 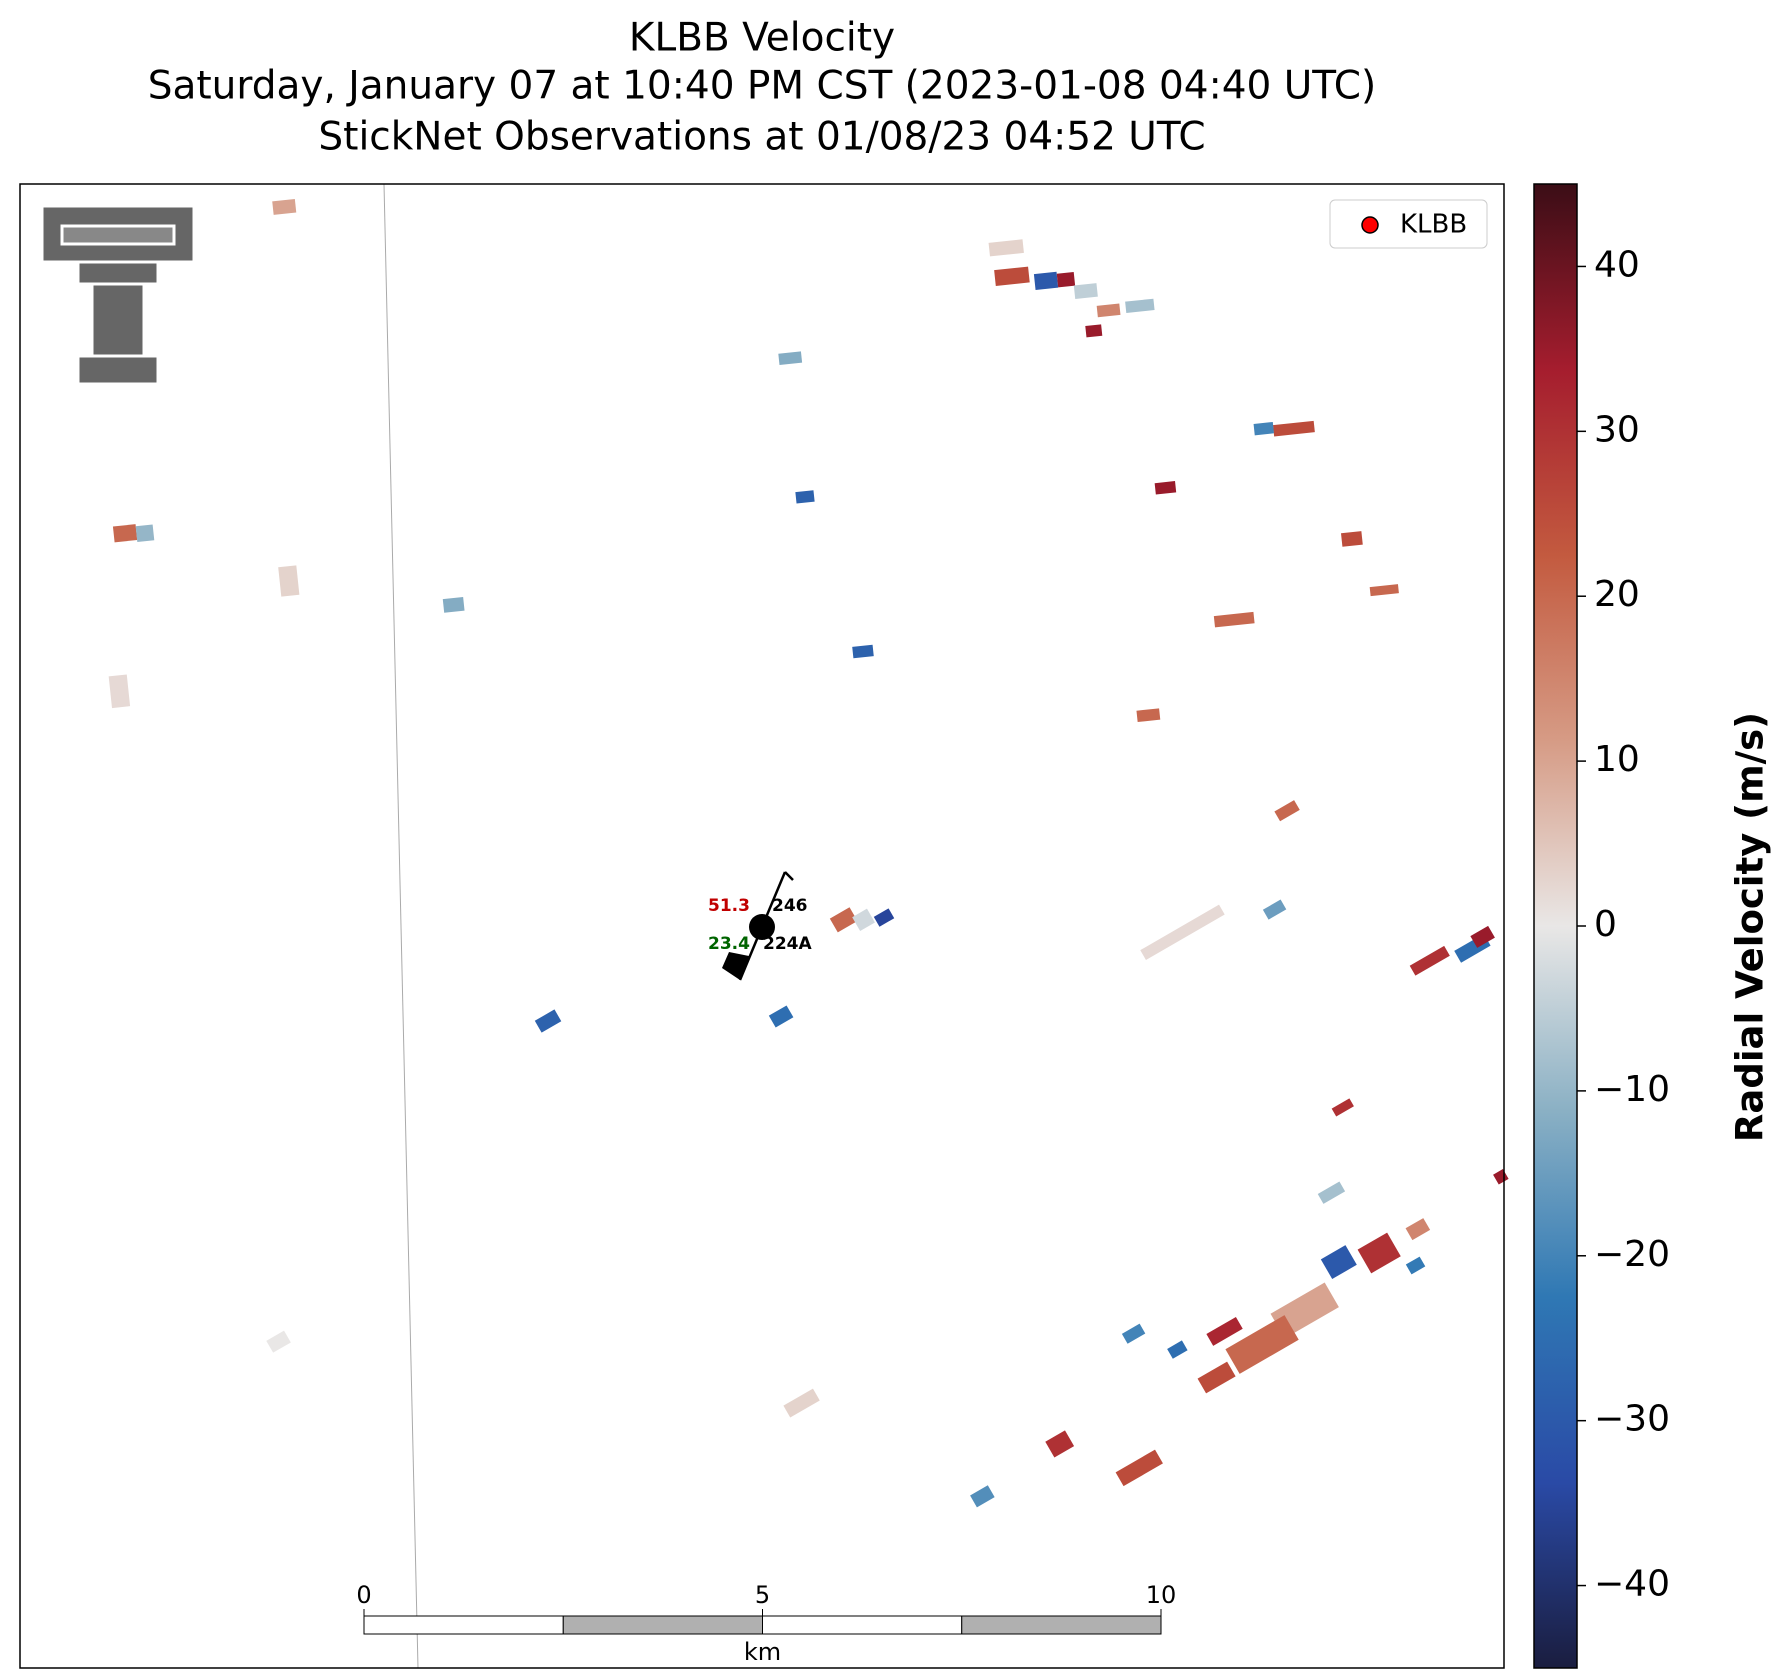 I want to click on temperature: 51.3, so click(x=729, y=906).